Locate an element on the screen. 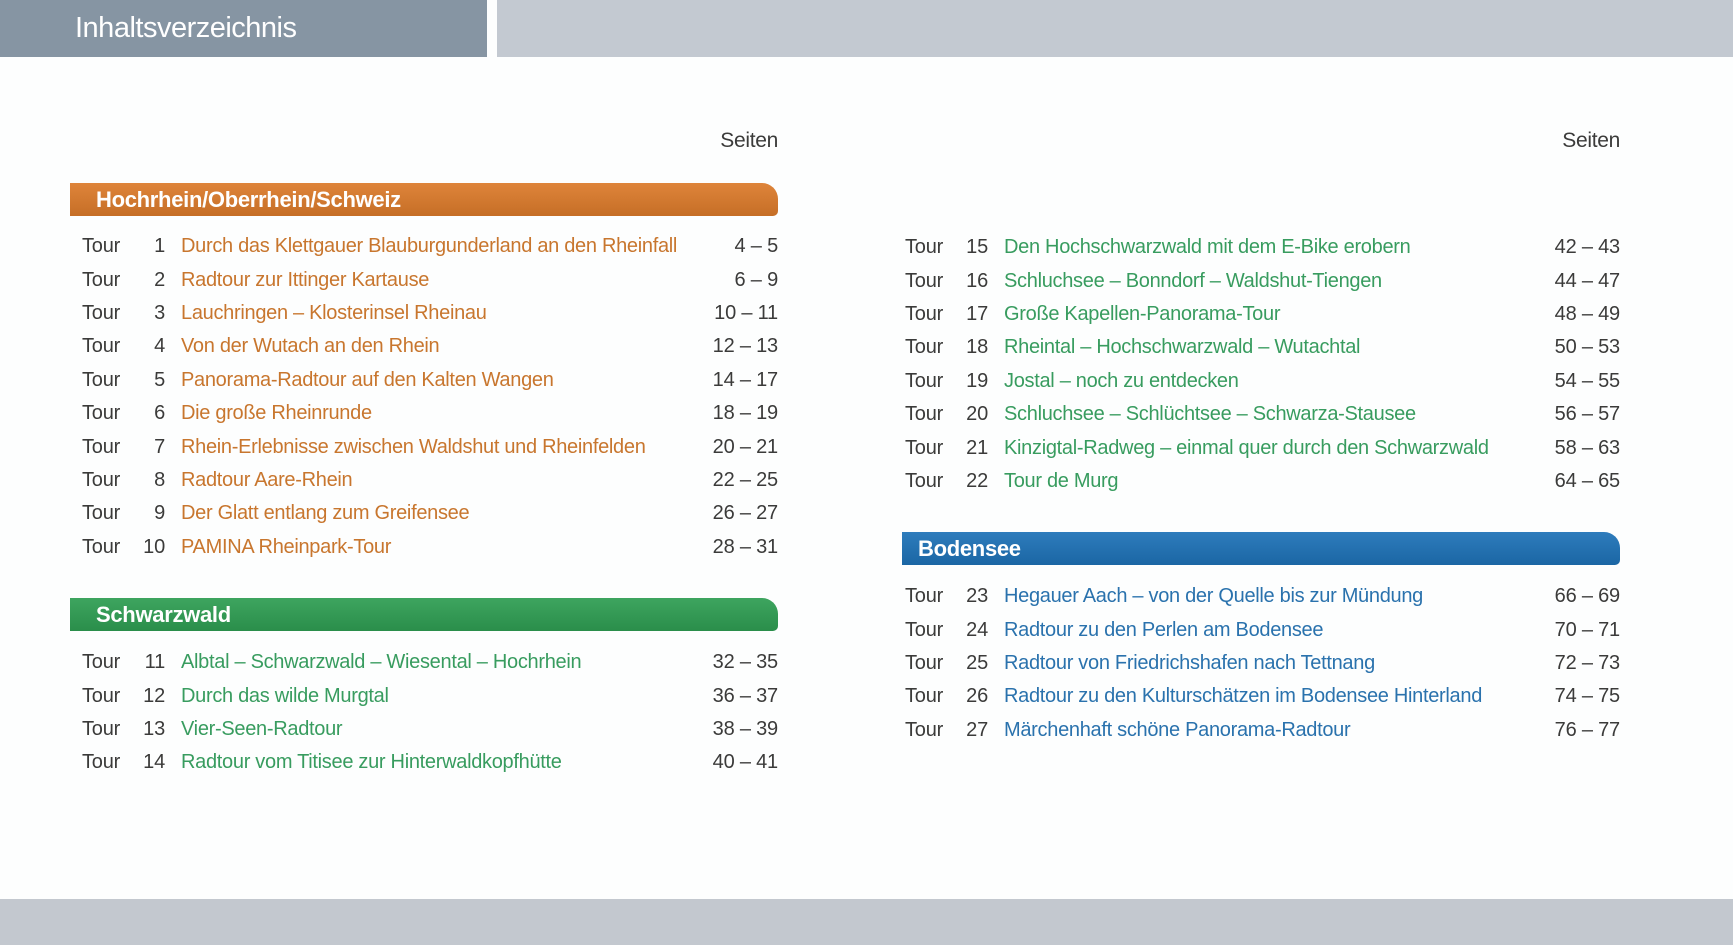 The height and width of the screenshot is (945, 1733). tour-number: 18 is located at coordinates (977, 347).